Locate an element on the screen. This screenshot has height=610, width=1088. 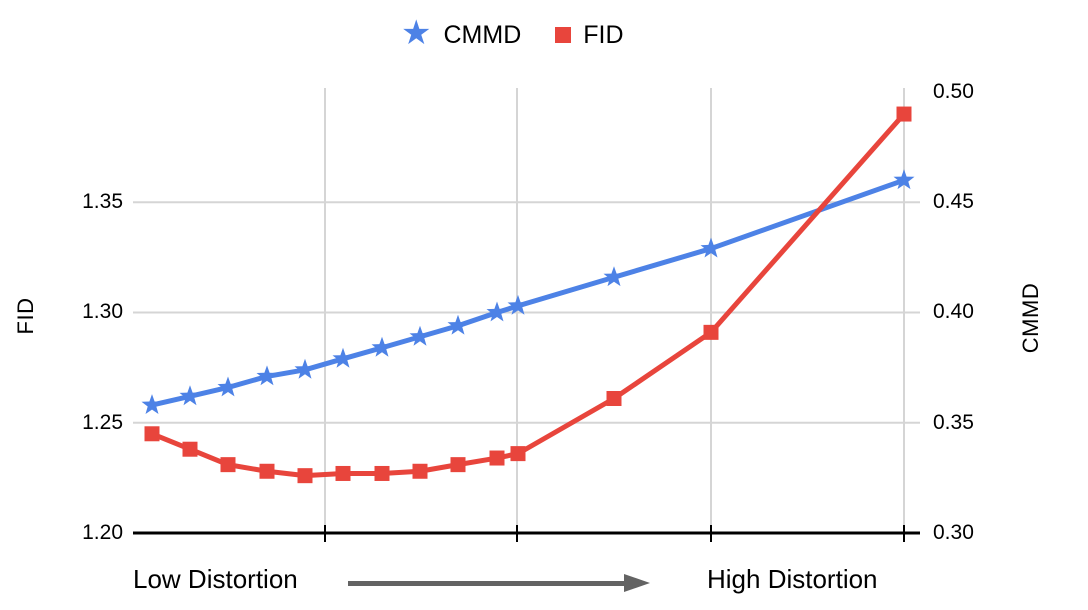
right-axis-tick: 0.45 is located at coordinates (953, 201).